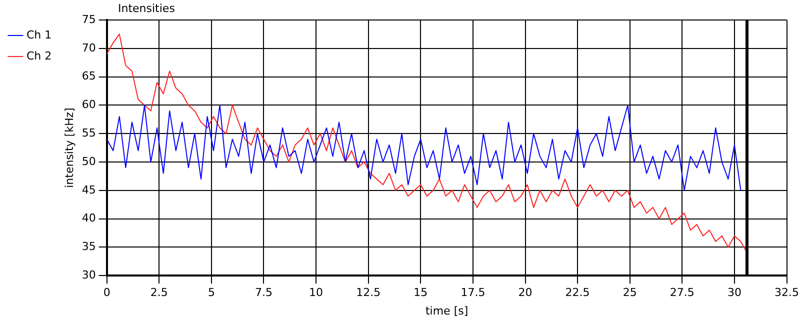  Describe the element at coordinates (682, 293) in the screenshot. I see `x-tick-label: 27.5` at that location.